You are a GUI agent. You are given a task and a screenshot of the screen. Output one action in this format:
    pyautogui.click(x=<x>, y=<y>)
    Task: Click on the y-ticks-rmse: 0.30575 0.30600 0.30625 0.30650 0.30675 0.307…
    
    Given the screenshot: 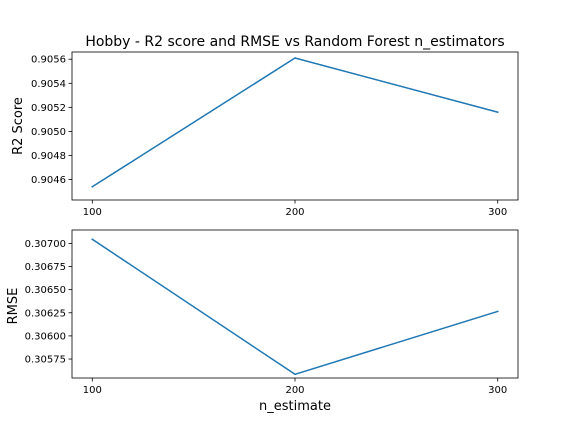 What is the action you would take?
    pyautogui.click(x=48, y=302)
    